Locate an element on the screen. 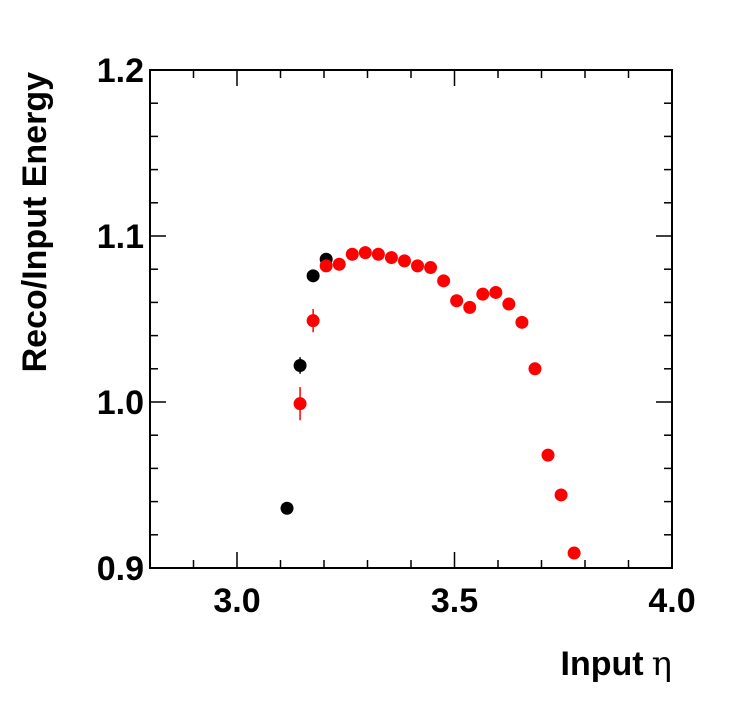  x-axis-eta-symbol: η is located at coordinates (662, 664).